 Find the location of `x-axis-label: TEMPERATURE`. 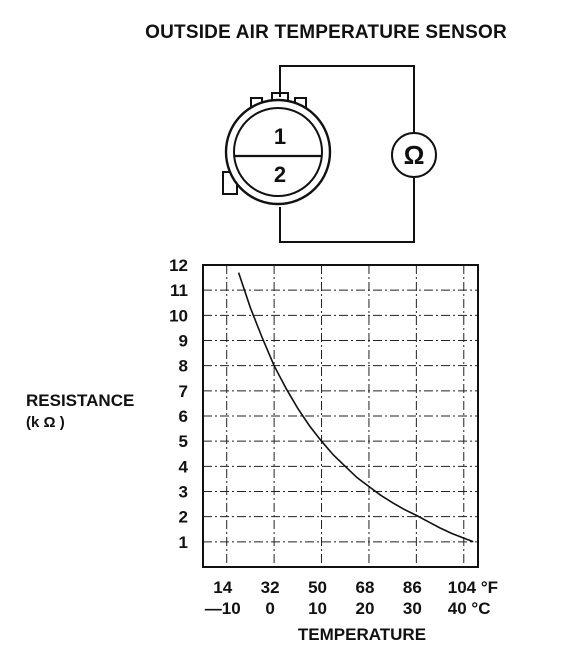

x-axis-label: TEMPERATURE is located at coordinates (362, 634).